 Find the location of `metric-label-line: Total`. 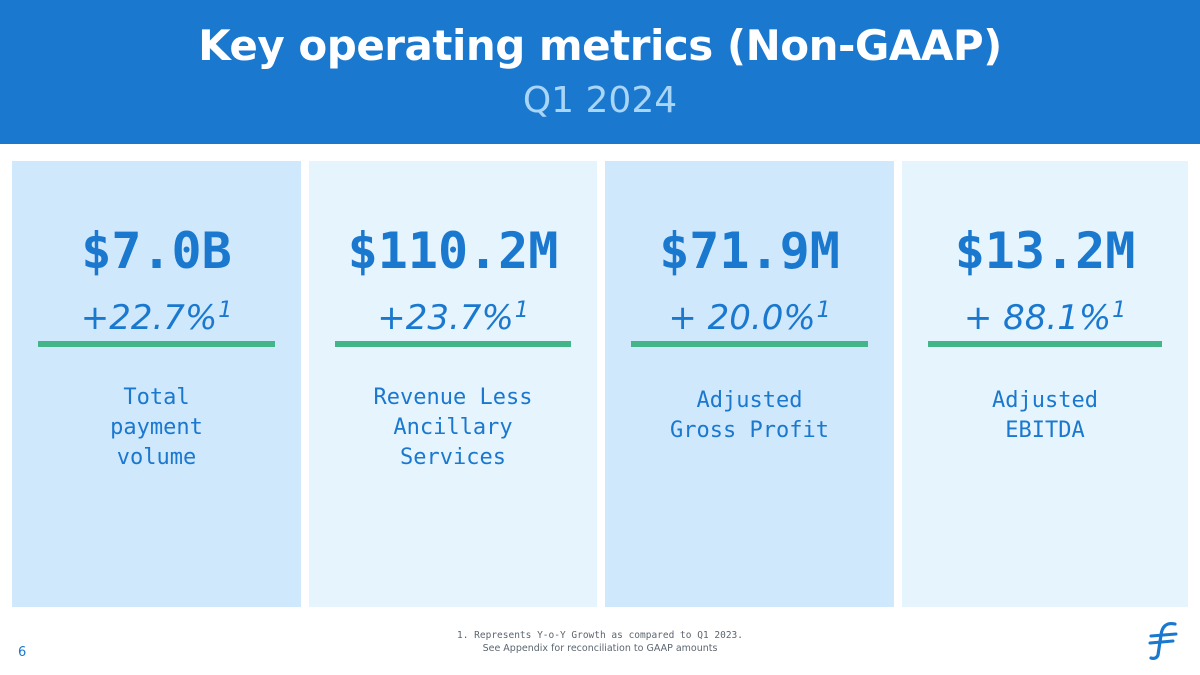

metric-label-line: Total is located at coordinates (156, 397).